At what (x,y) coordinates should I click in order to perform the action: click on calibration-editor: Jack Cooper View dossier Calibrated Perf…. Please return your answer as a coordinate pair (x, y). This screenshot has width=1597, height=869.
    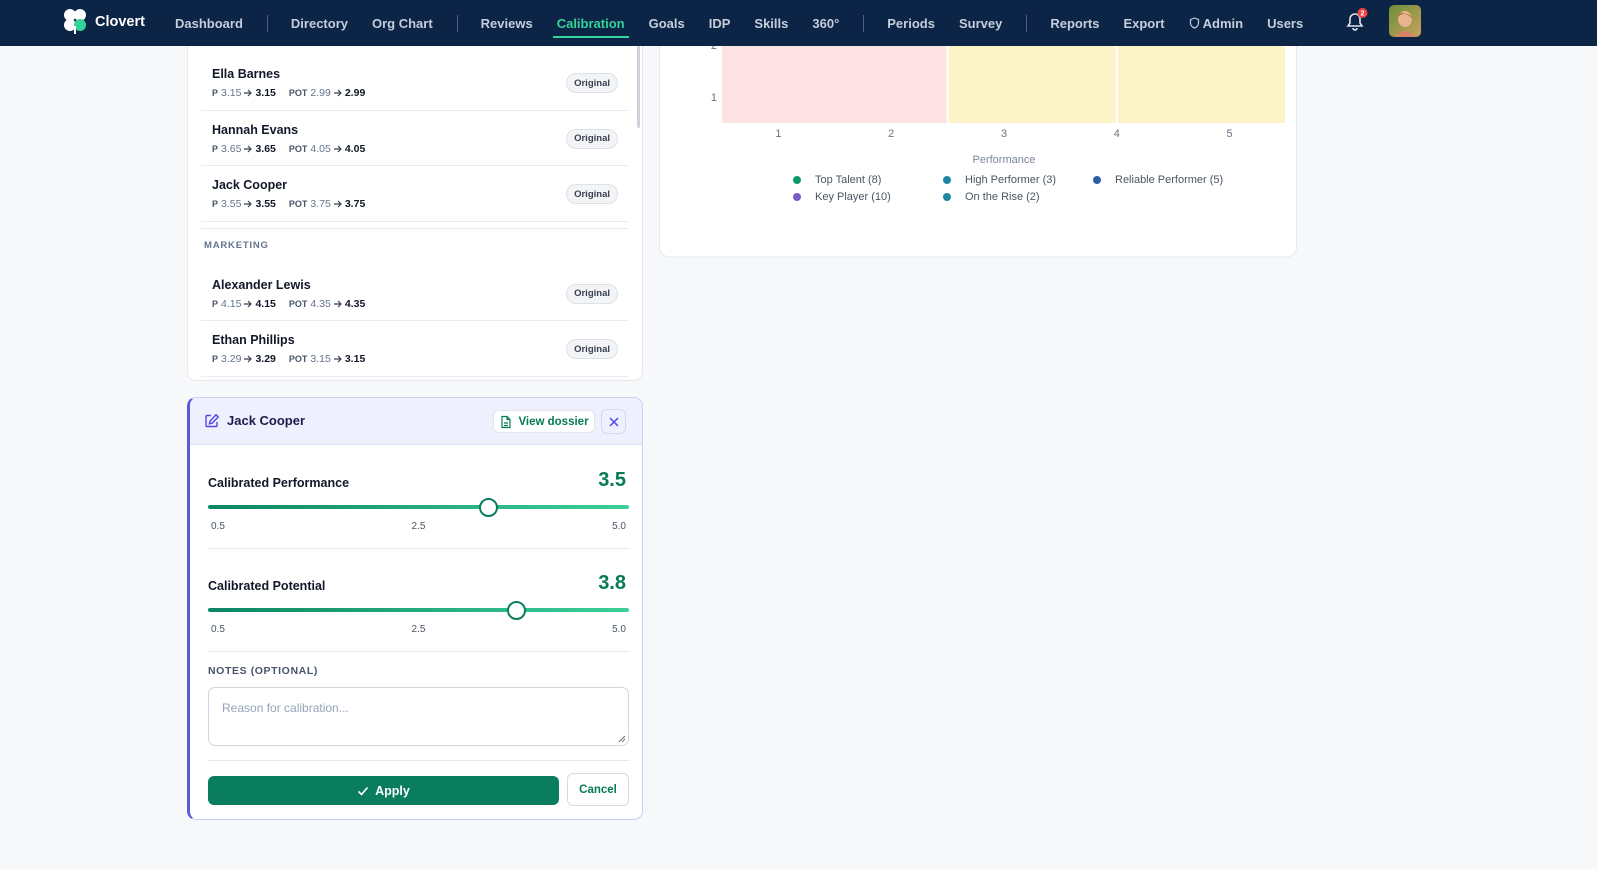
    Looking at the image, I should click on (415, 608).